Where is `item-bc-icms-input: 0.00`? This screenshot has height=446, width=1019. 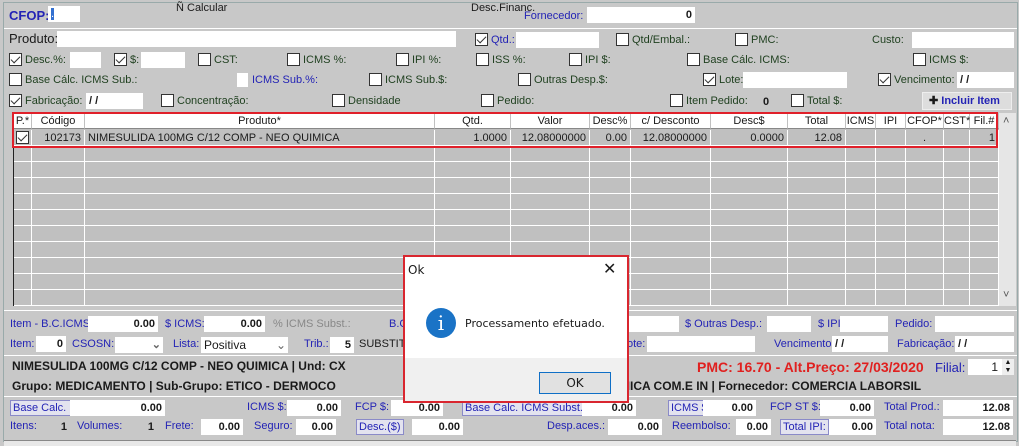
item-bc-icms-input: 0.00 is located at coordinates (123, 324).